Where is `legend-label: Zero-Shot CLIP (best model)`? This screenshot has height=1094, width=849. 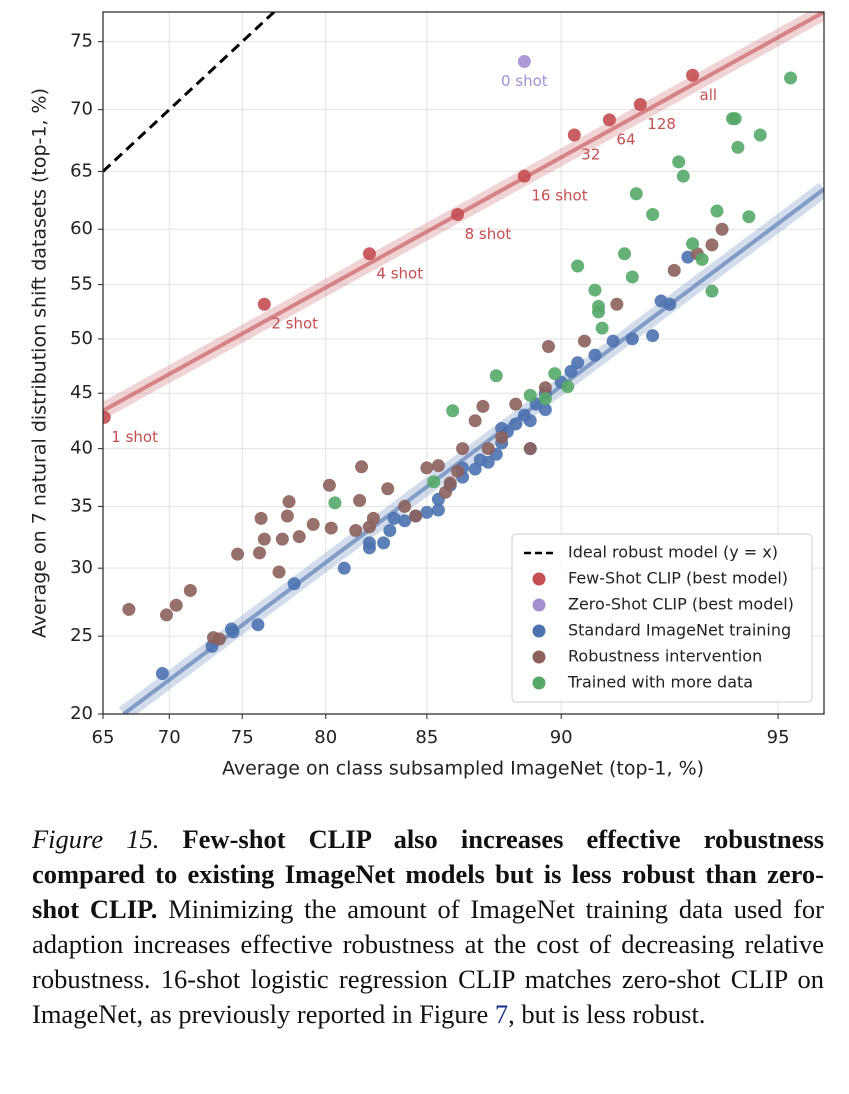
legend-label: Zero-Shot CLIP (best model) is located at coordinates (681, 604).